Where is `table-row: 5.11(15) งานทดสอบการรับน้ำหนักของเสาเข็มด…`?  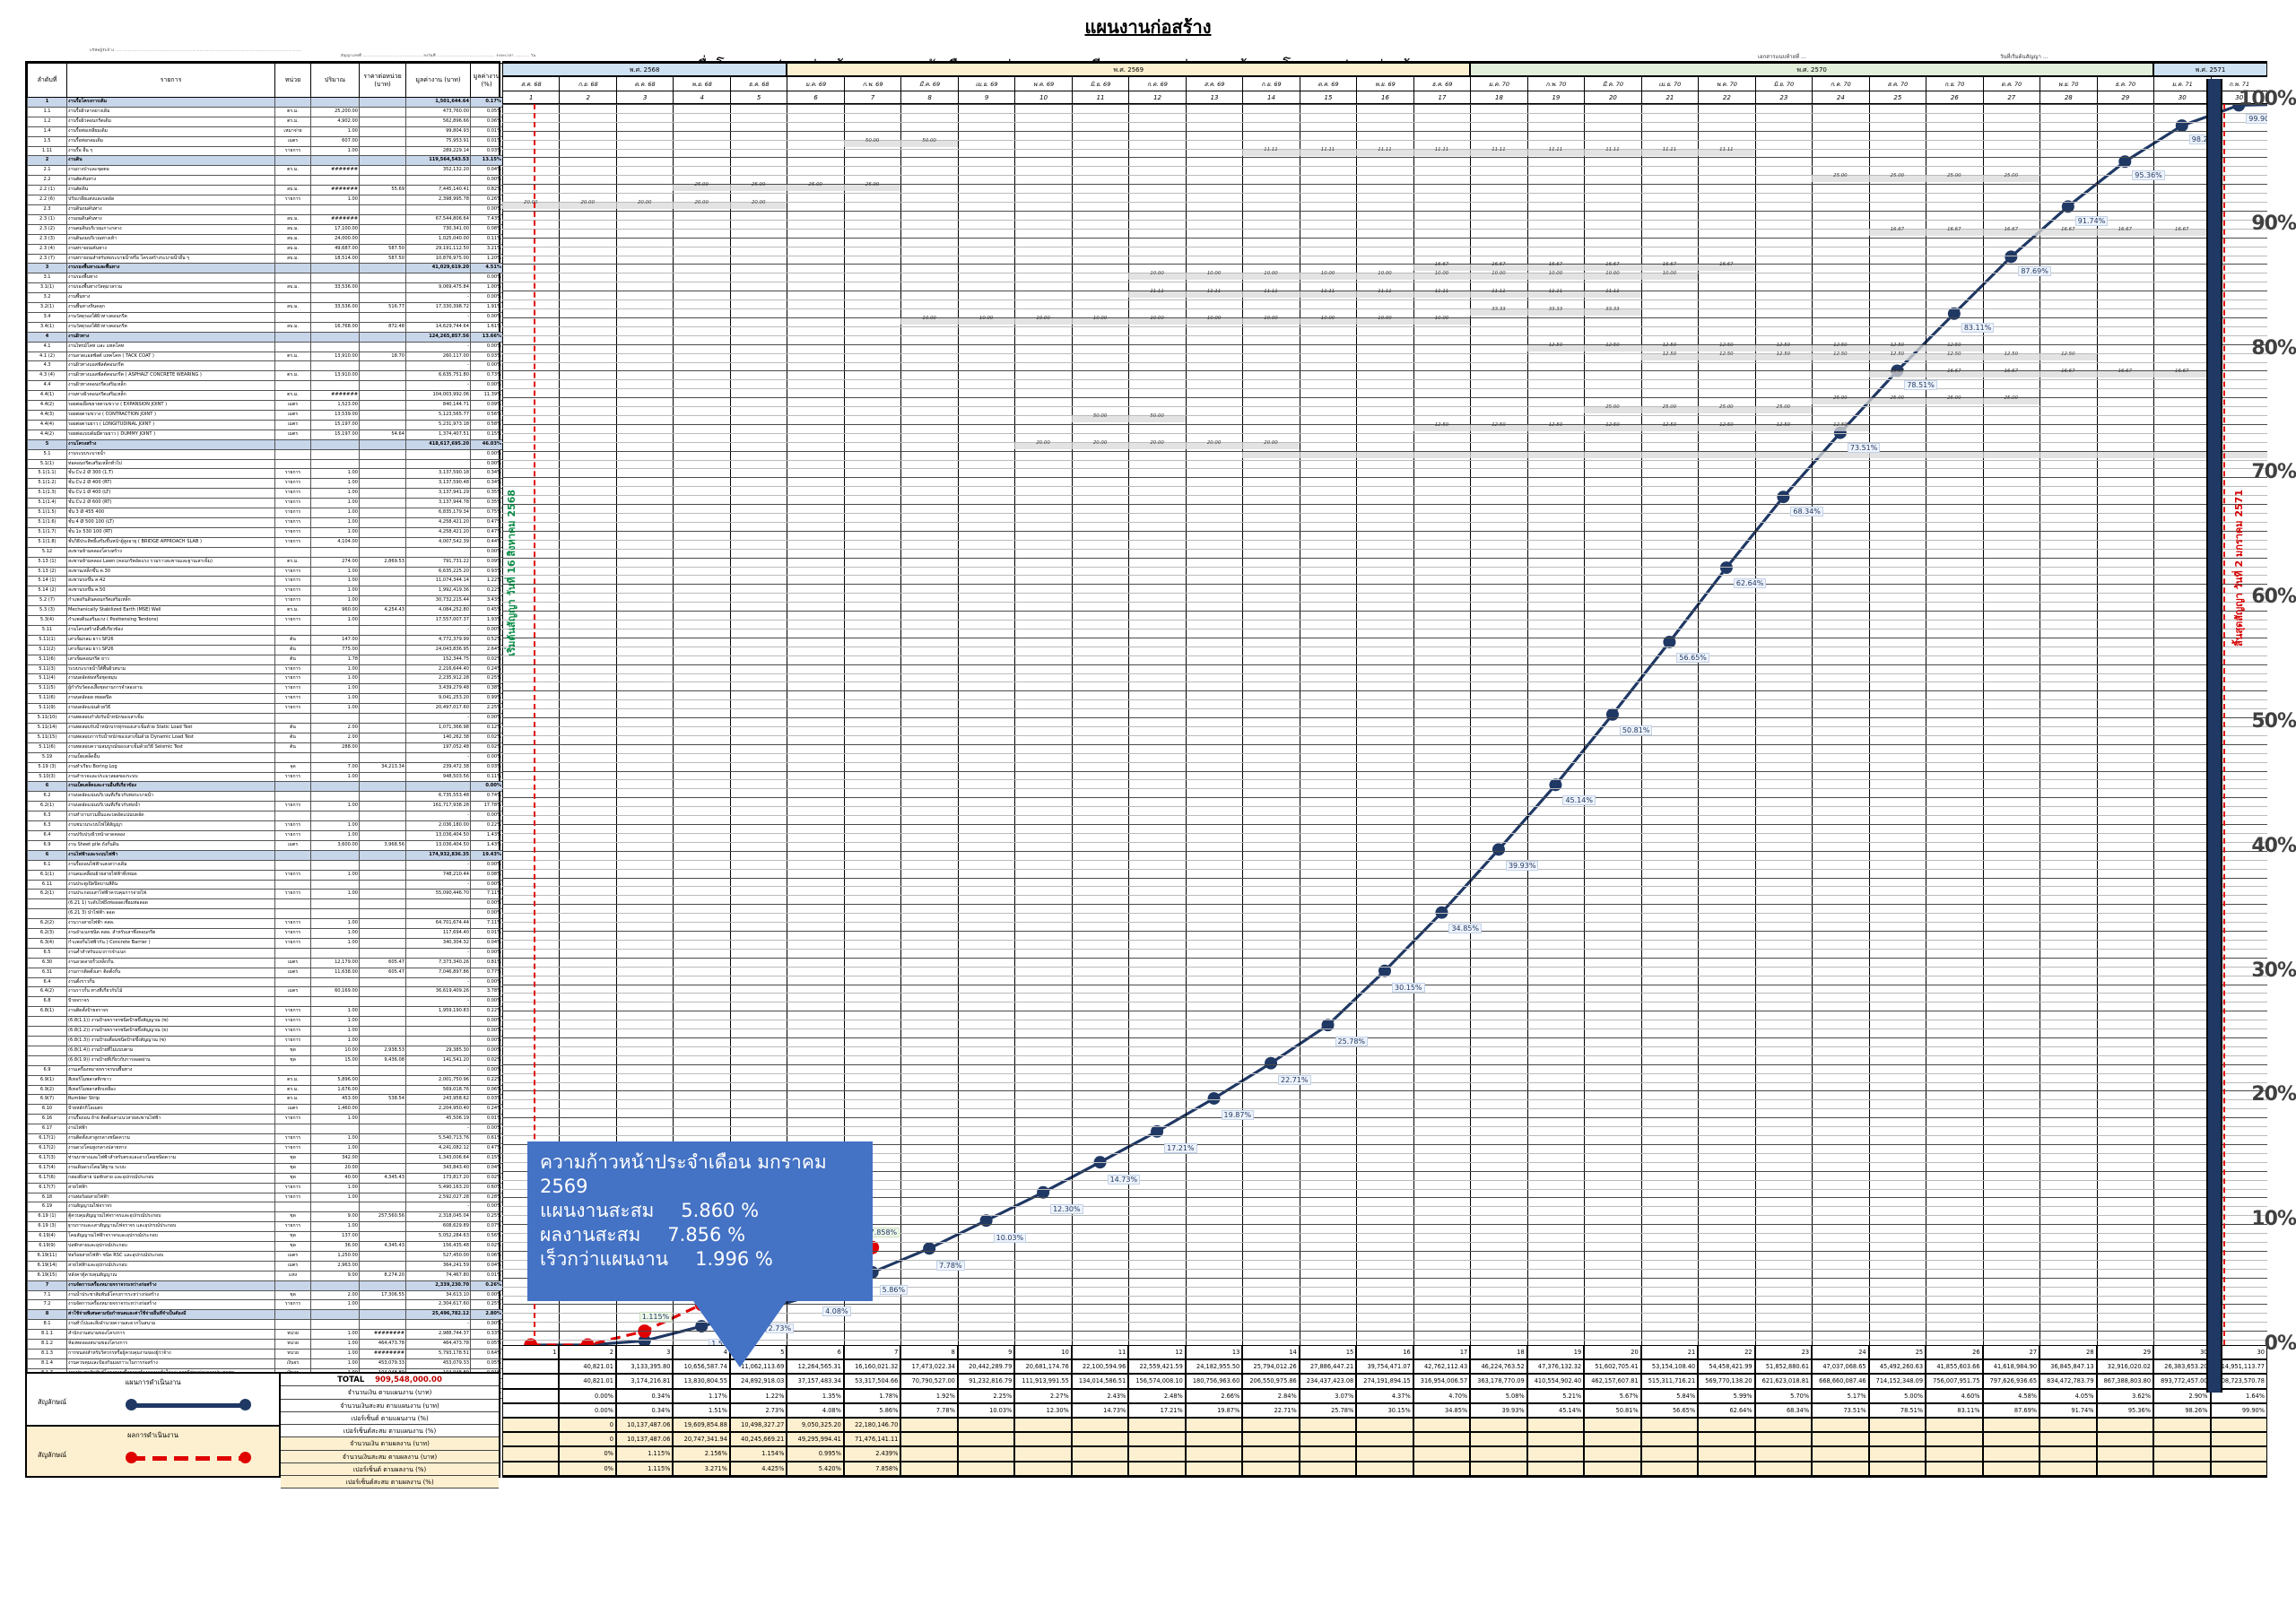
table-row: 5.11(15) งานทดสอบการรับน้ำหนักของเสาเข็มด… is located at coordinates (265, 737).